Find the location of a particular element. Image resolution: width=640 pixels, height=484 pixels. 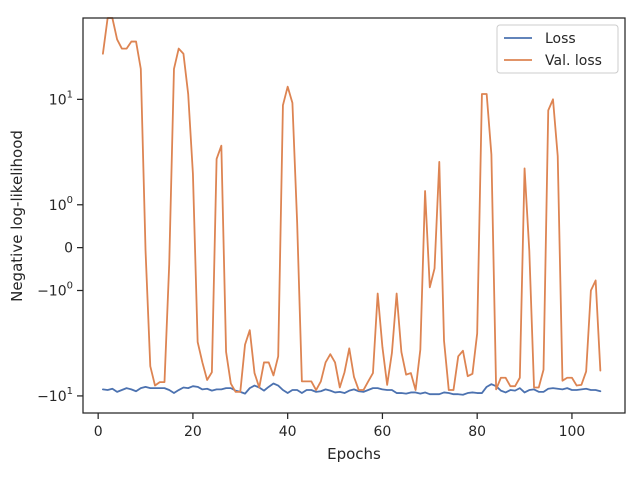

y-tick-label: 0 is located at coordinates (68, 249).